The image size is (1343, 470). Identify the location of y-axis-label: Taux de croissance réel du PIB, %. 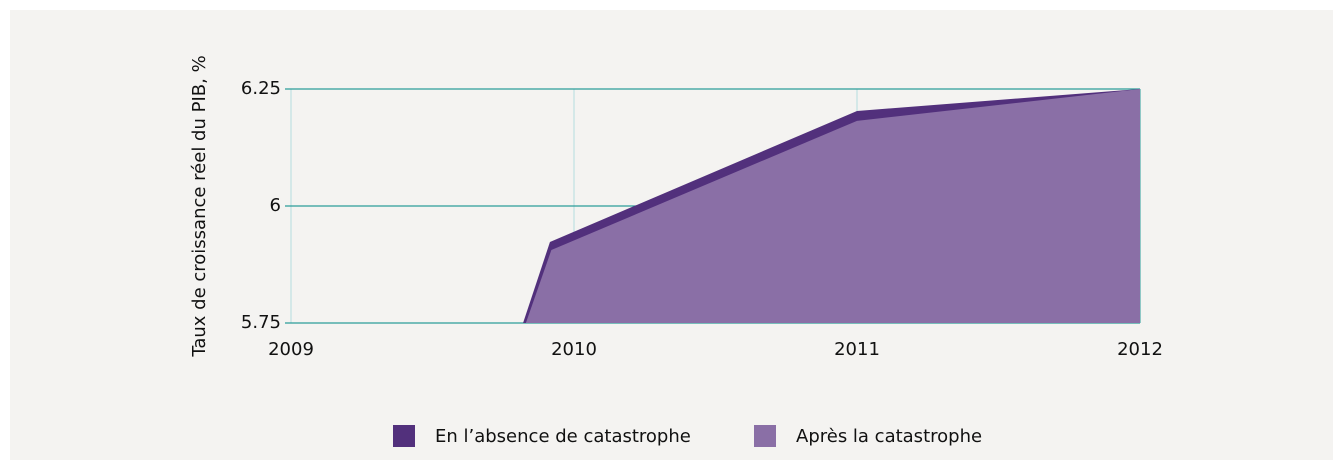
(199, 206).